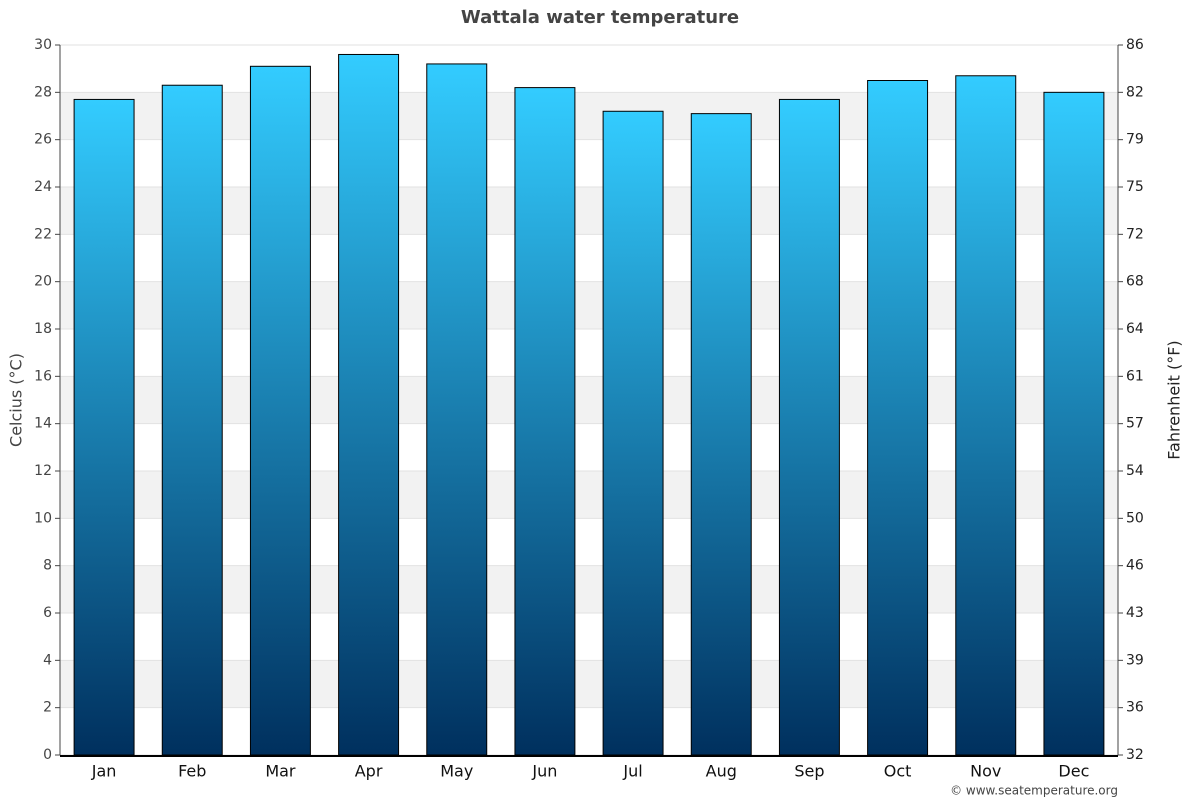 The height and width of the screenshot is (800, 1200). I want to click on y2-tick-label: 54, so click(1135, 471).